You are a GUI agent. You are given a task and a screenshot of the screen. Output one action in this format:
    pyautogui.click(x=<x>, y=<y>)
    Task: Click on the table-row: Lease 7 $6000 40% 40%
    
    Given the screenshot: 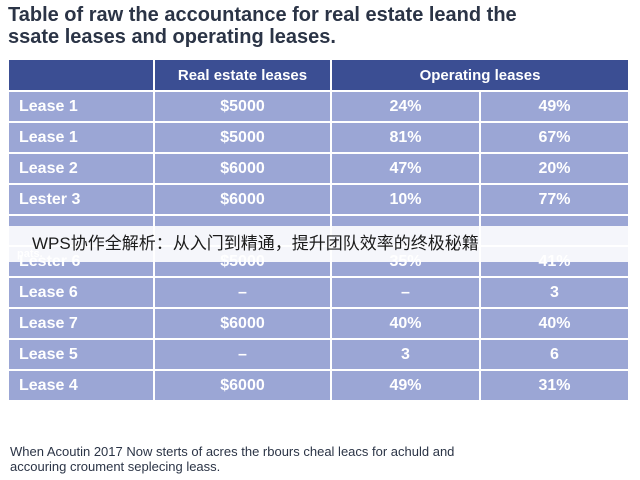 What is the action you would take?
    pyautogui.click(x=319, y=323)
    